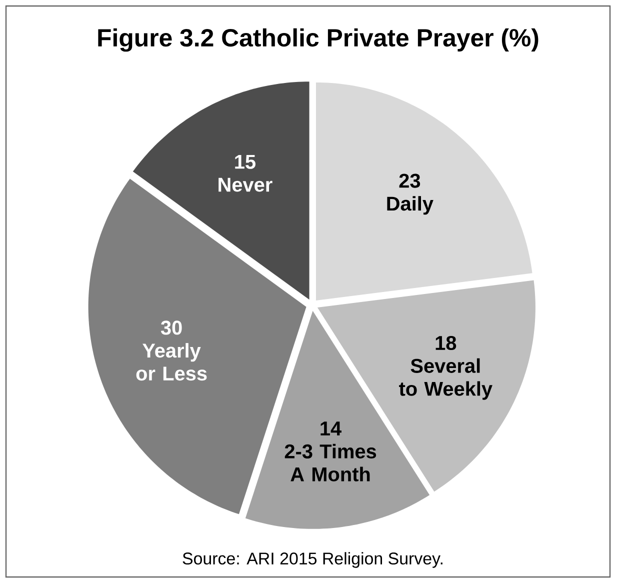  What do you see at coordinates (446, 343) in the screenshot?
I see `data-label: 18` at bounding box center [446, 343].